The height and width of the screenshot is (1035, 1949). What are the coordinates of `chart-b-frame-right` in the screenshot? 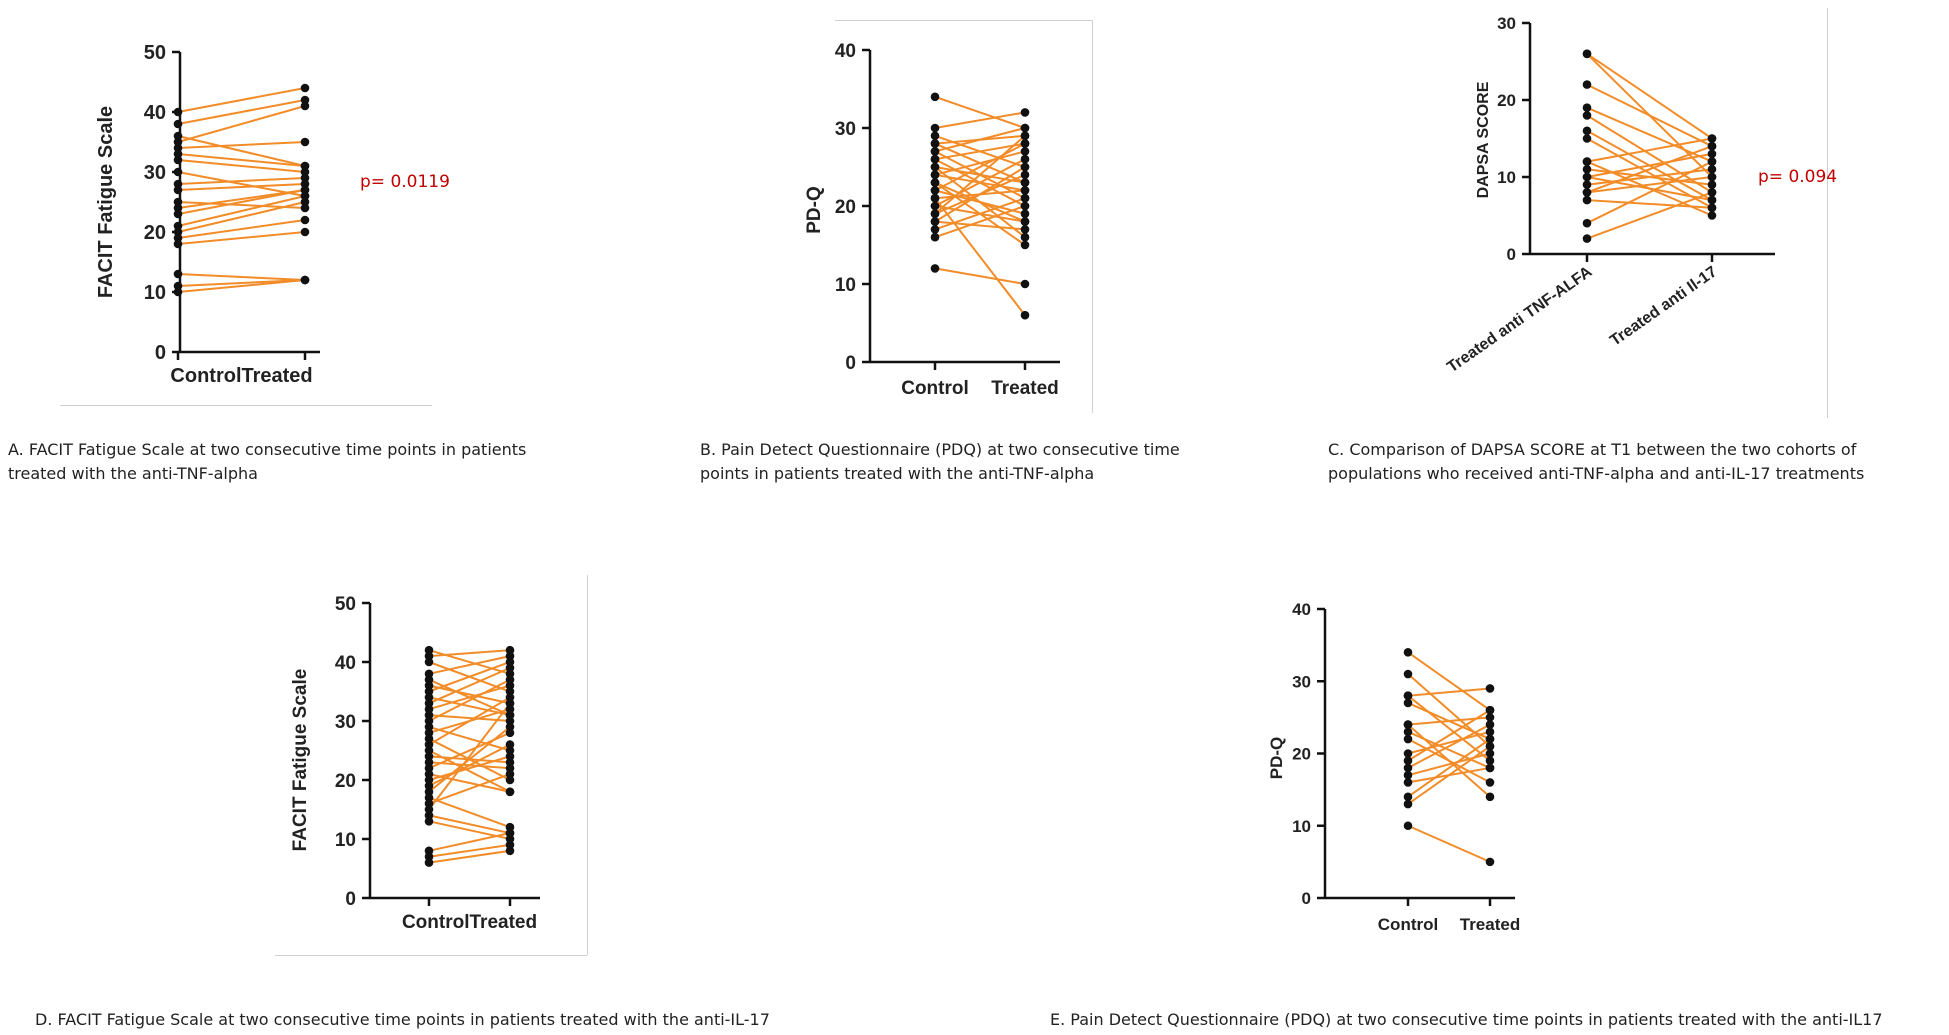 It's located at (1092, 216).